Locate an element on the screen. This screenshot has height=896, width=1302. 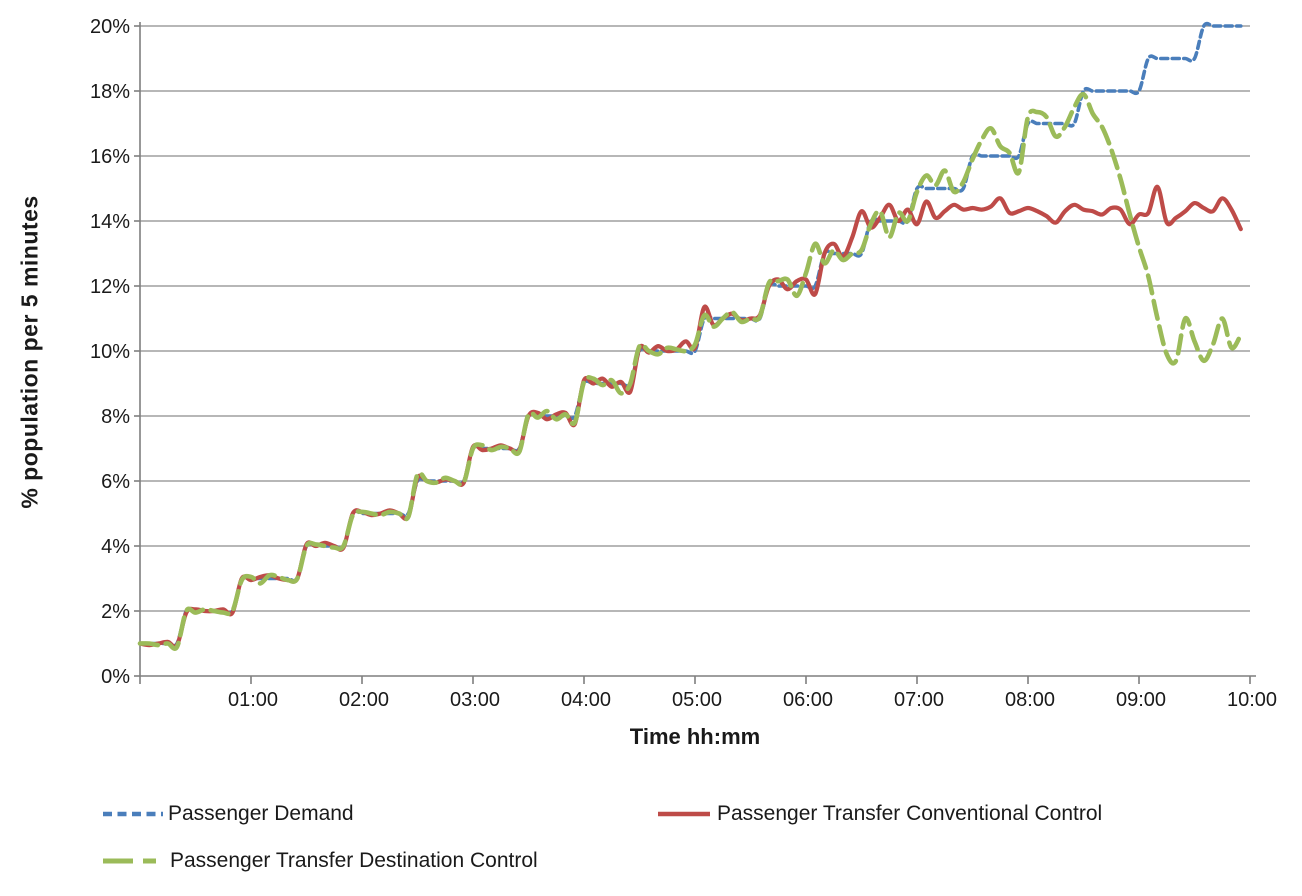
x-tick-label: 07:00 is located at coordinates (919, 700).